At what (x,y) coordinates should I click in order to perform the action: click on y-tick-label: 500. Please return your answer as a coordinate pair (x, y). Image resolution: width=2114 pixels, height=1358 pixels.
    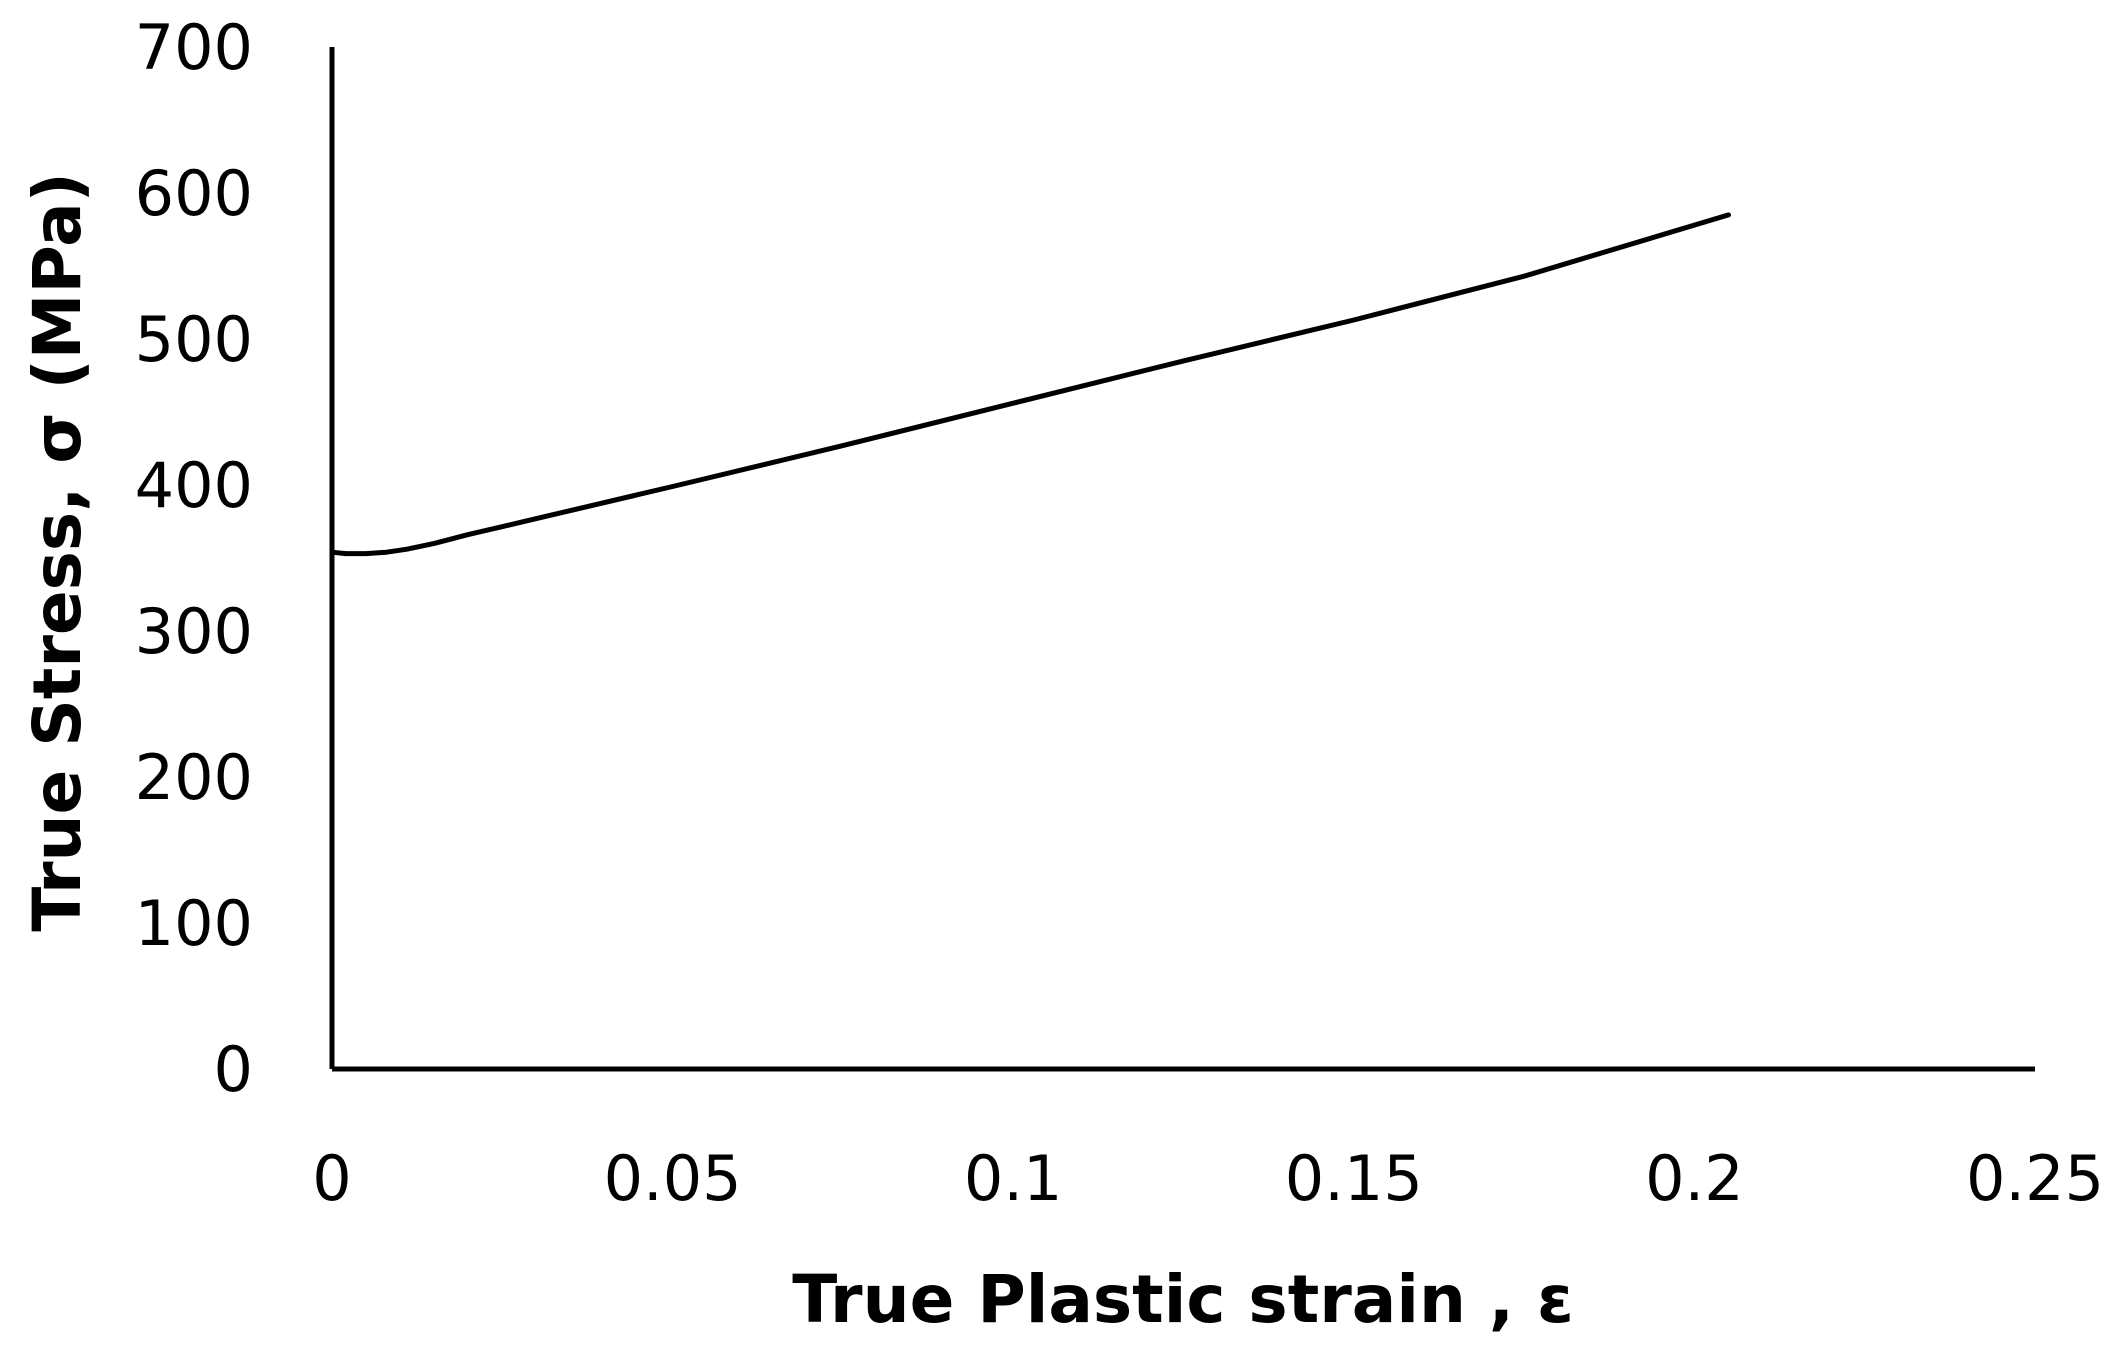
    Looking at the image, I should click on (194, 339).